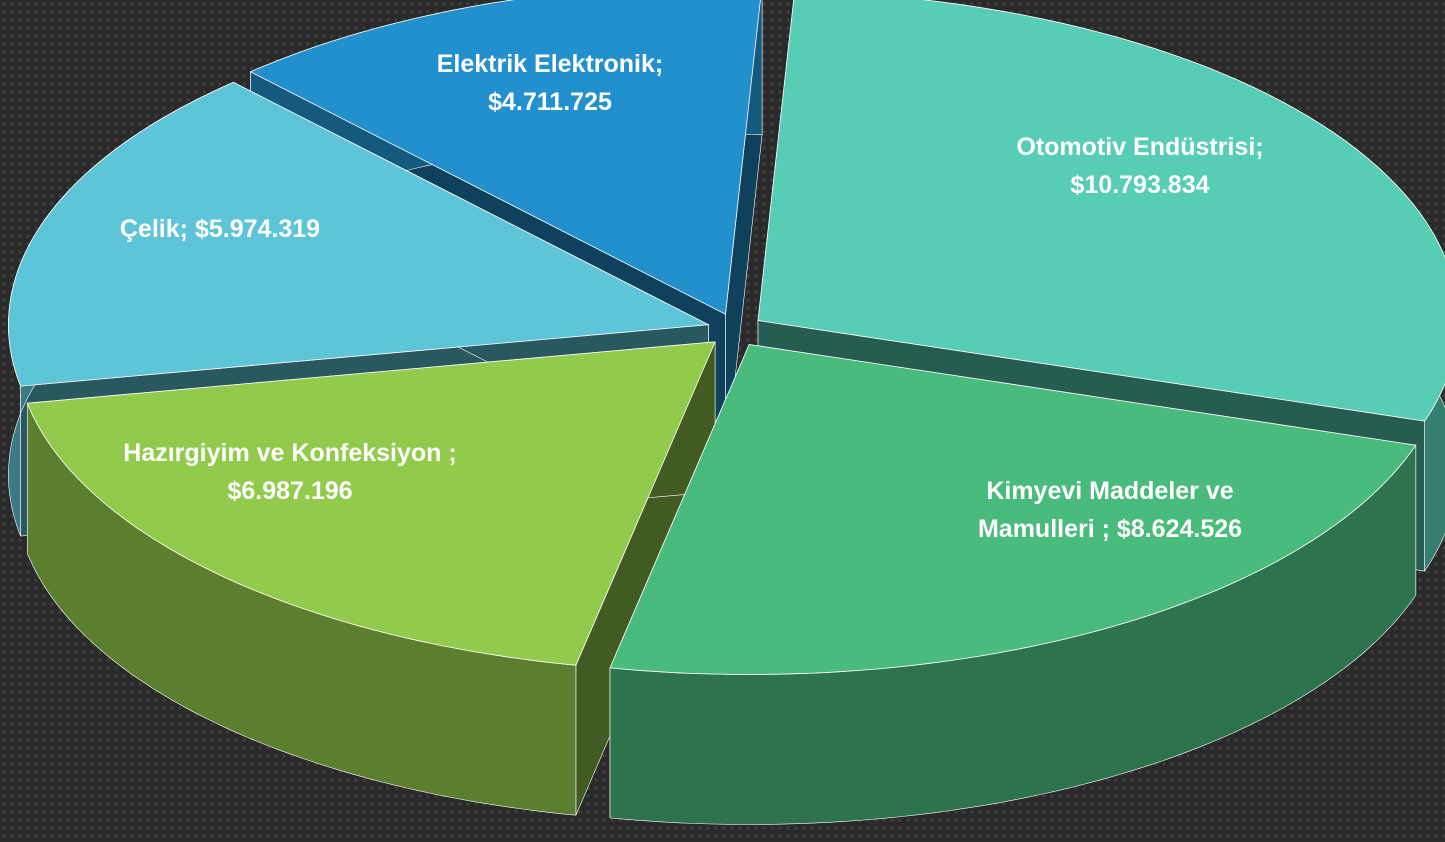 Image resolution: width=1445 pixels, height=842 pixels. Describe the element at coordinates (153, 229) in the screenshot. I see `label-category: Çelik;` at that location.